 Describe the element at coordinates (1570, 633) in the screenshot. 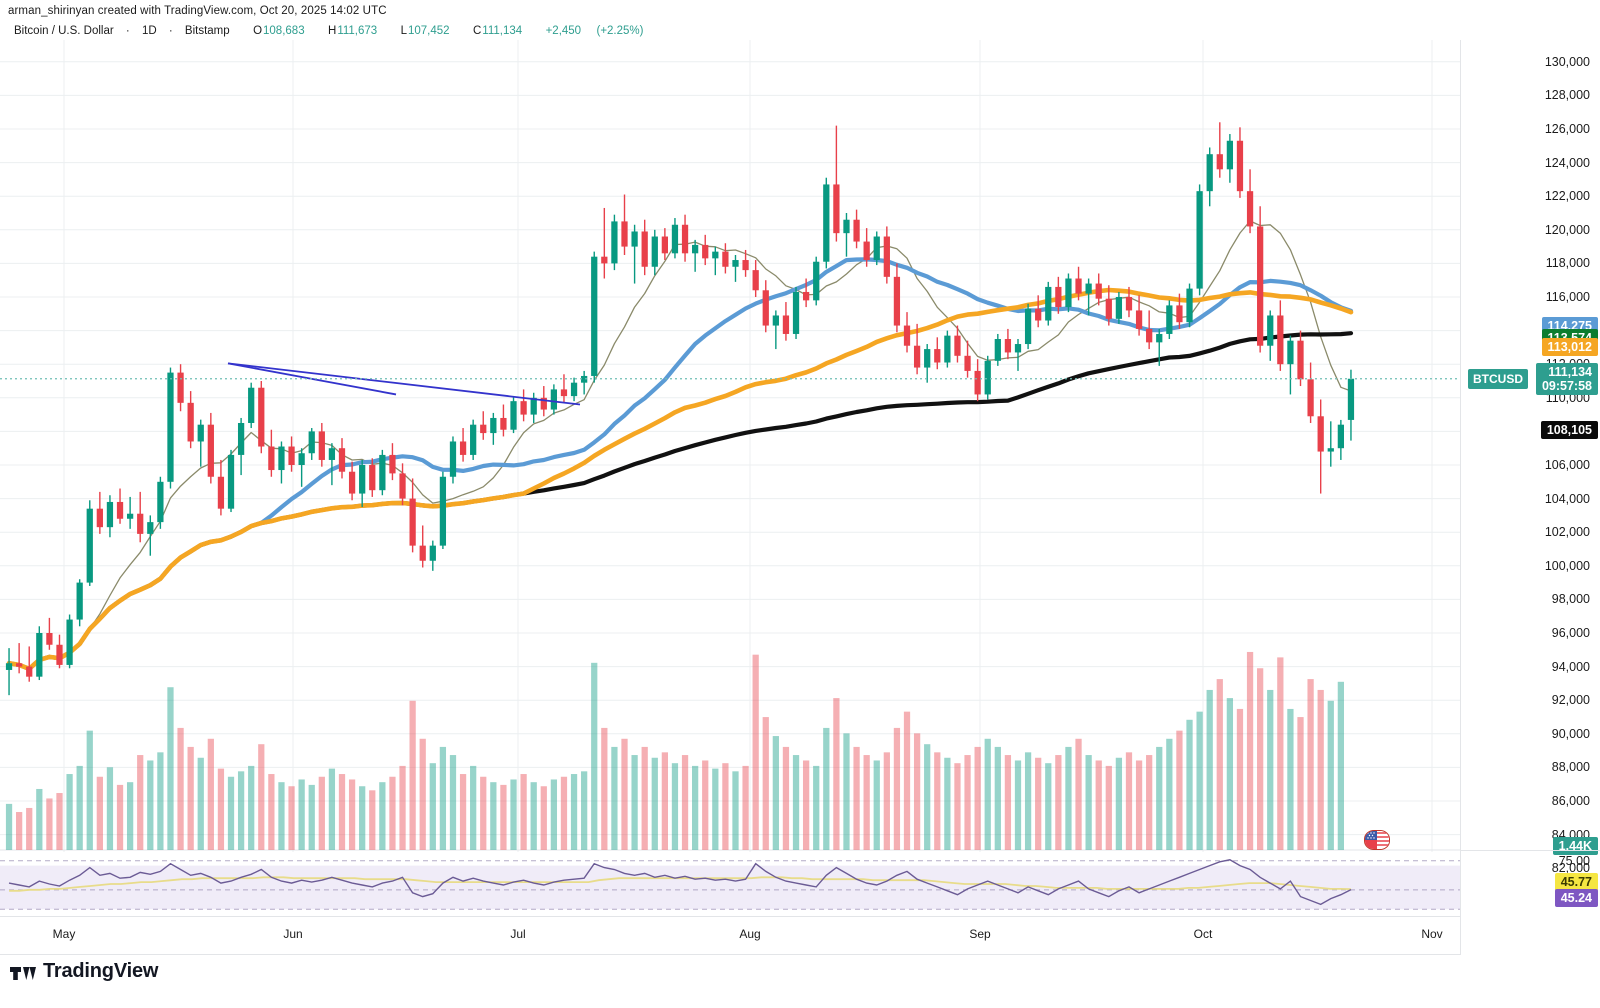

I see `price-tick-96000: 96,000` at that location.